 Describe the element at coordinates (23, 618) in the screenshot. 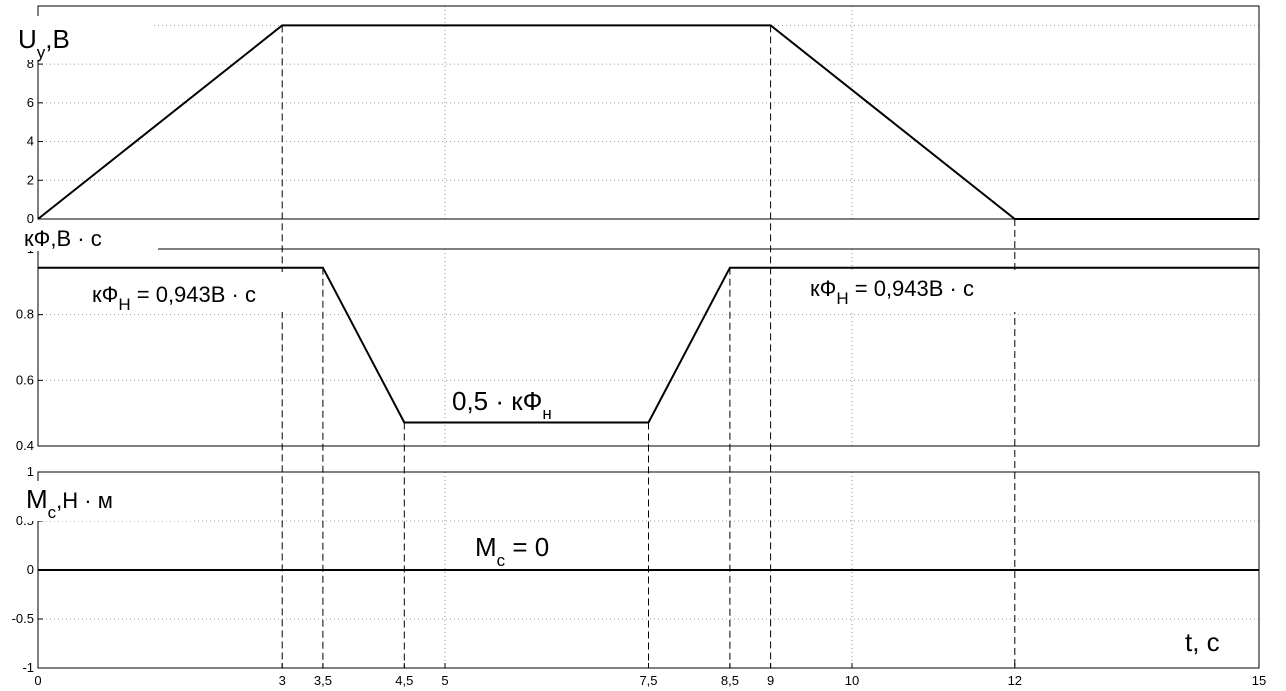

I see `y-tick-label: -0.5` at that location.